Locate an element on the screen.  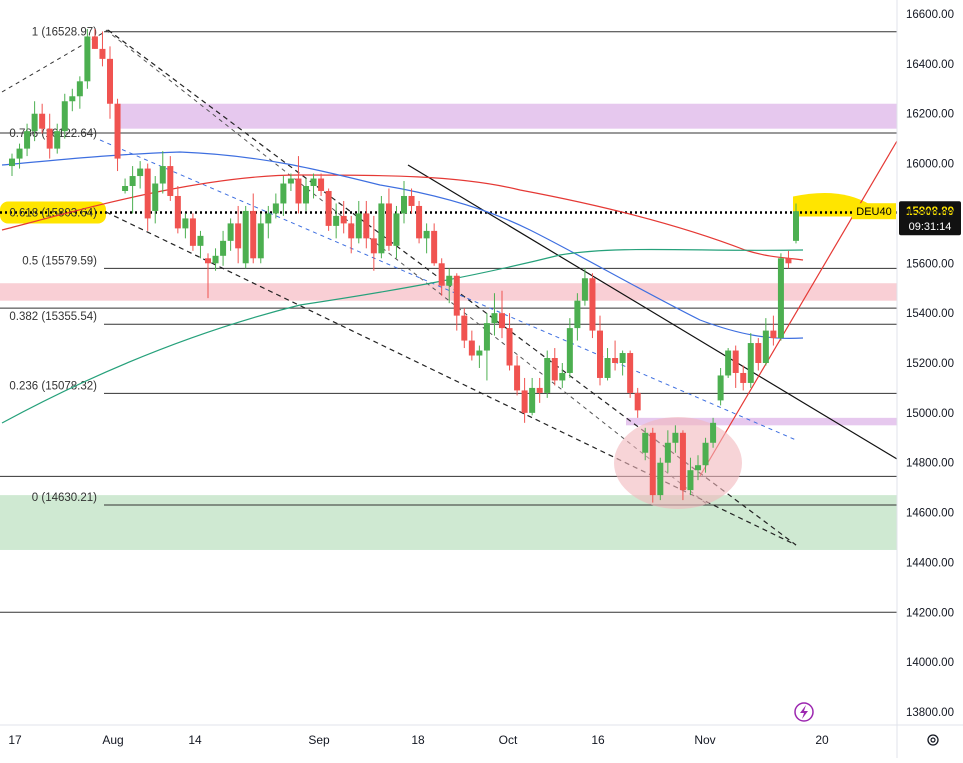
symbol-tag is located at coordinates (874, 211).